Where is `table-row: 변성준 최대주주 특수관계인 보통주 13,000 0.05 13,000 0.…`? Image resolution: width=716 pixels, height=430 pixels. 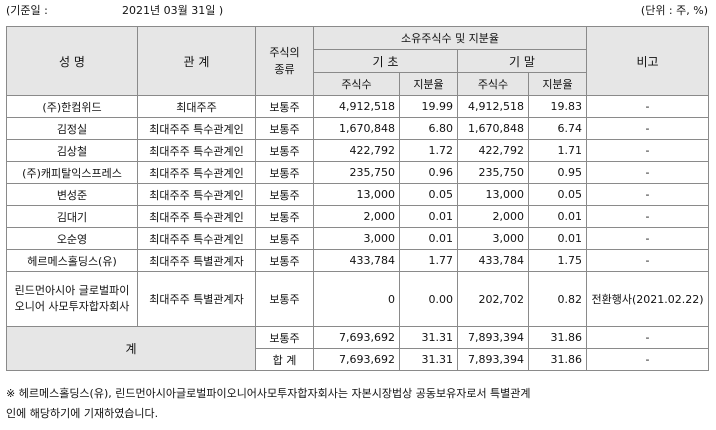
table-row: 변성준 최대주주 특수관계인 보통주 13,000 0.05 13,000 0.… is located at coordinates (358, 194).